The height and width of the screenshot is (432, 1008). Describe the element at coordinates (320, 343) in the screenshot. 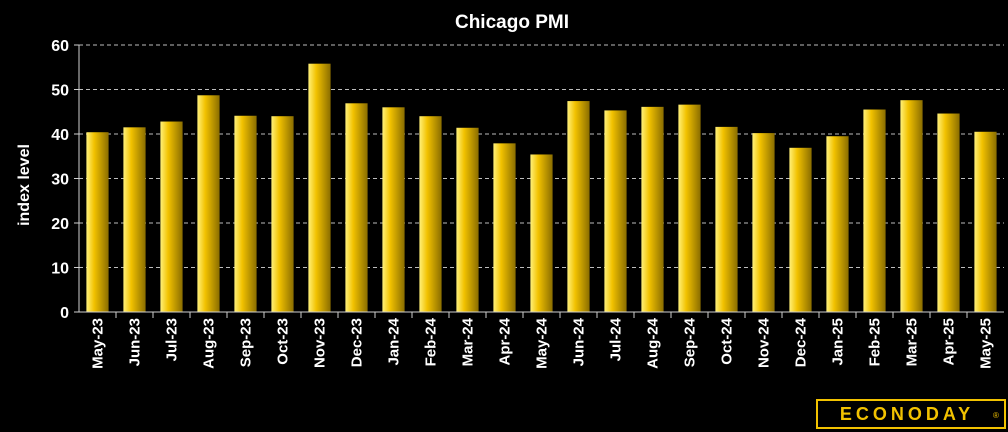

I see `x-tick-label: Nov-23` at that location.